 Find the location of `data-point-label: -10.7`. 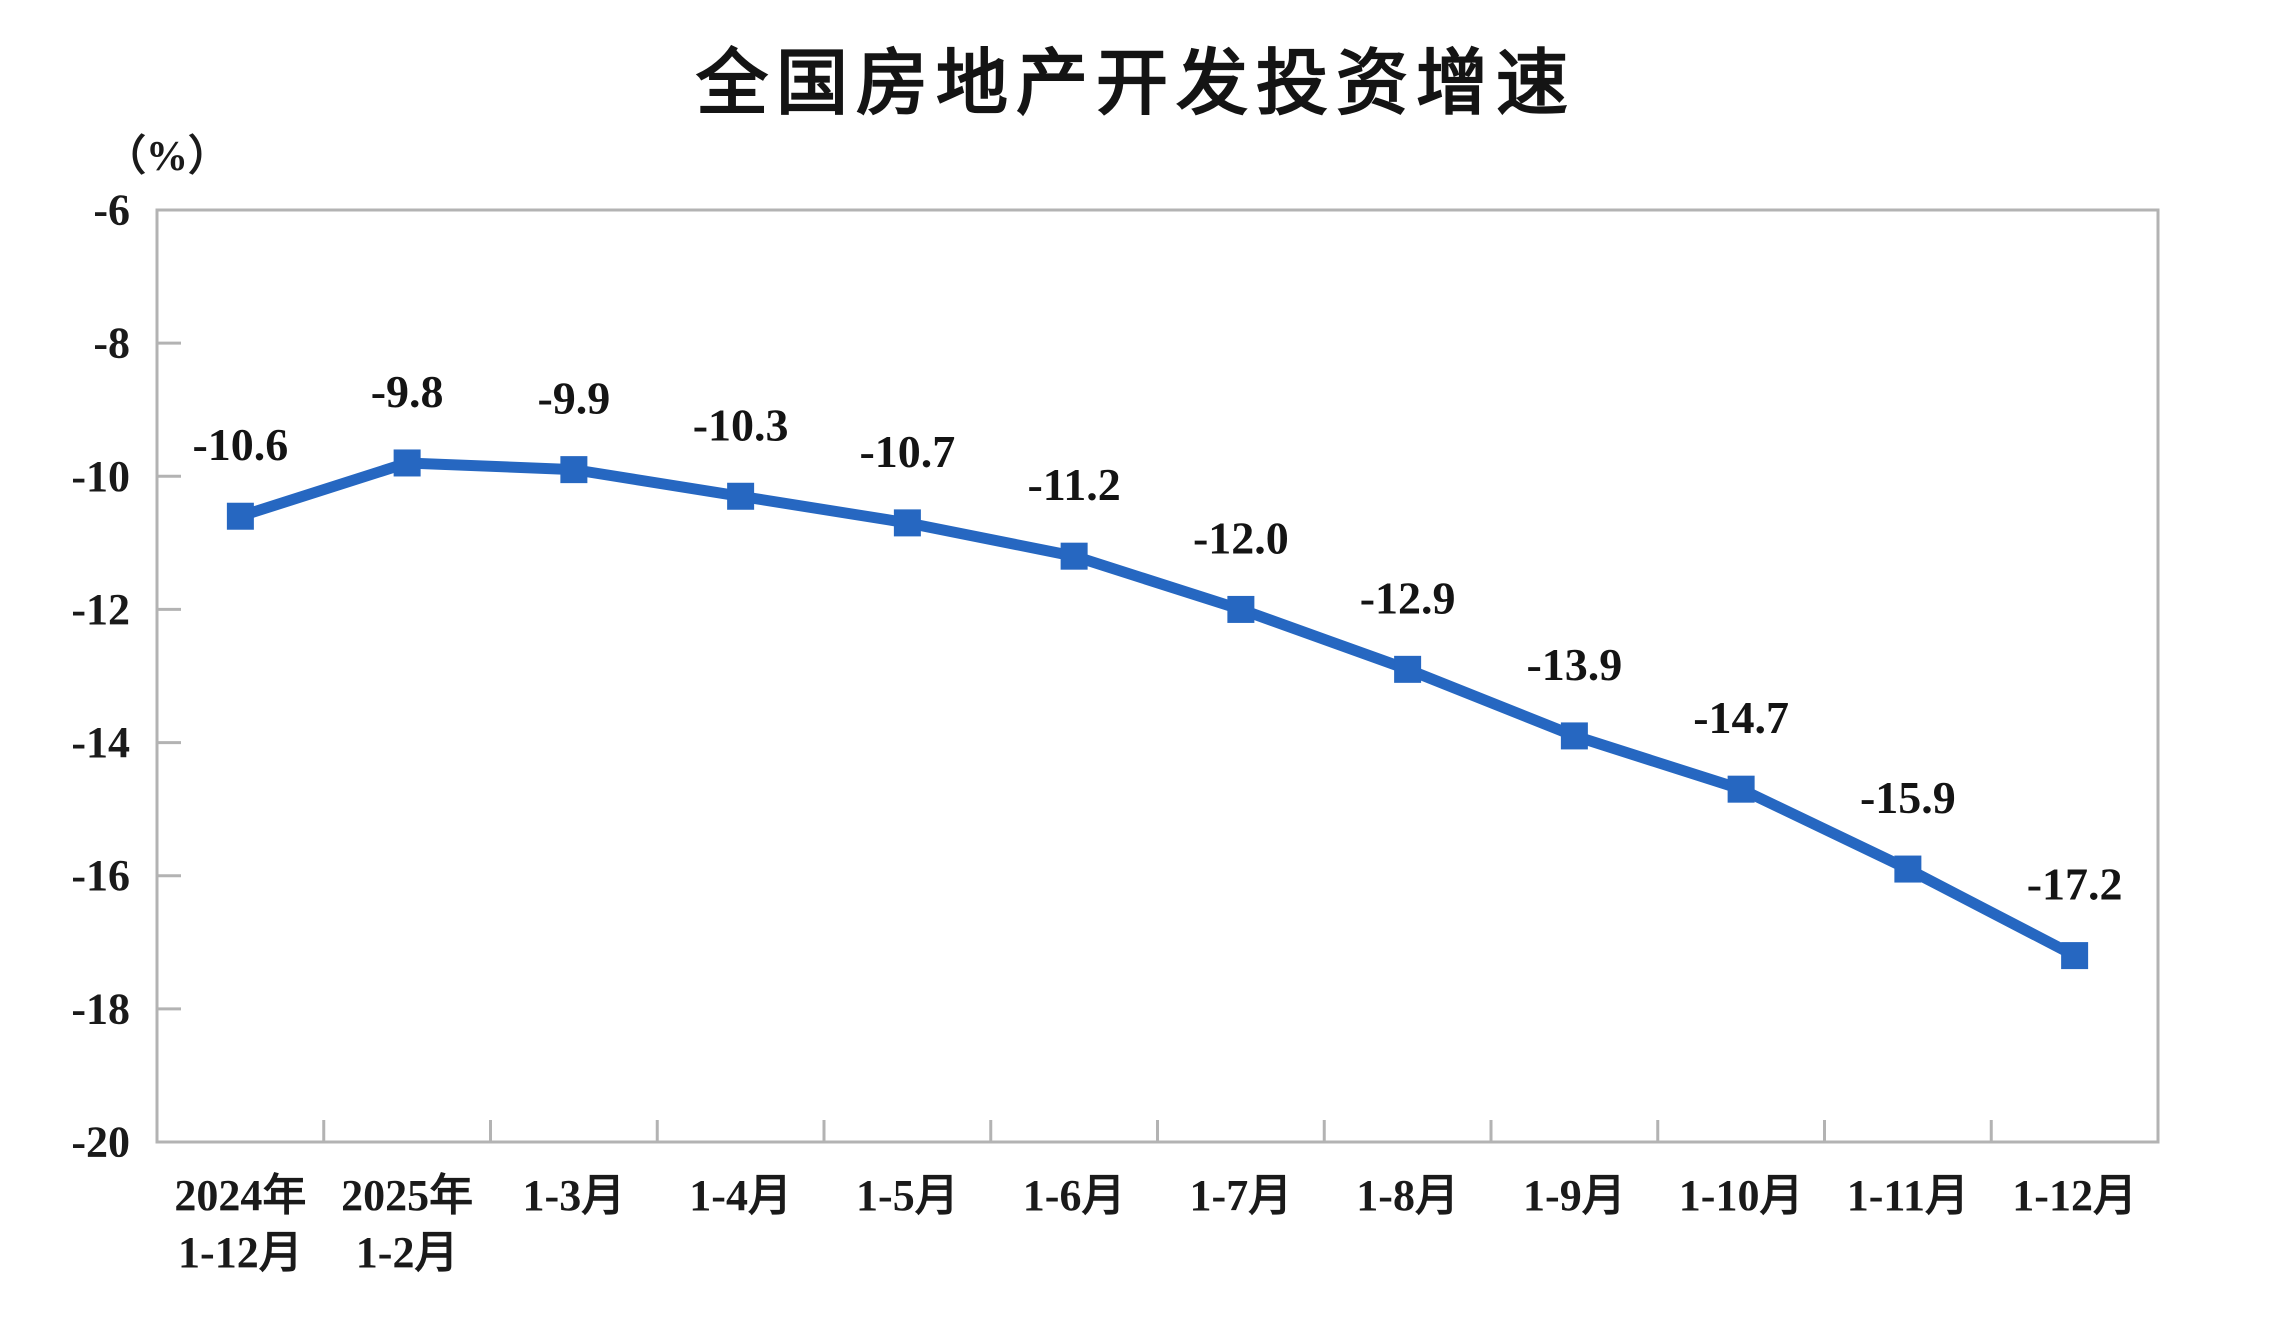

data-point-label: -10.7 is located at coordinates (907, 451).